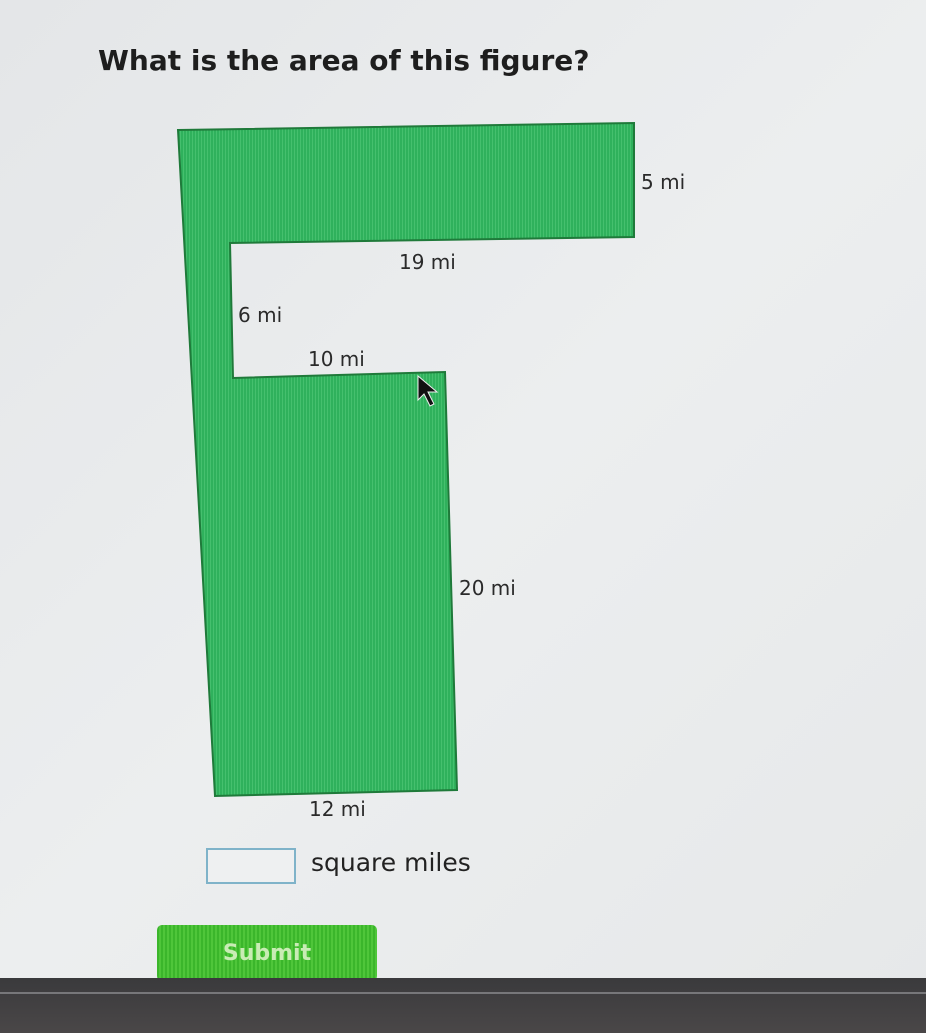 This screenshot has width=926, height=1033. I want to click on submit-button: Submit, so click(267, 953).